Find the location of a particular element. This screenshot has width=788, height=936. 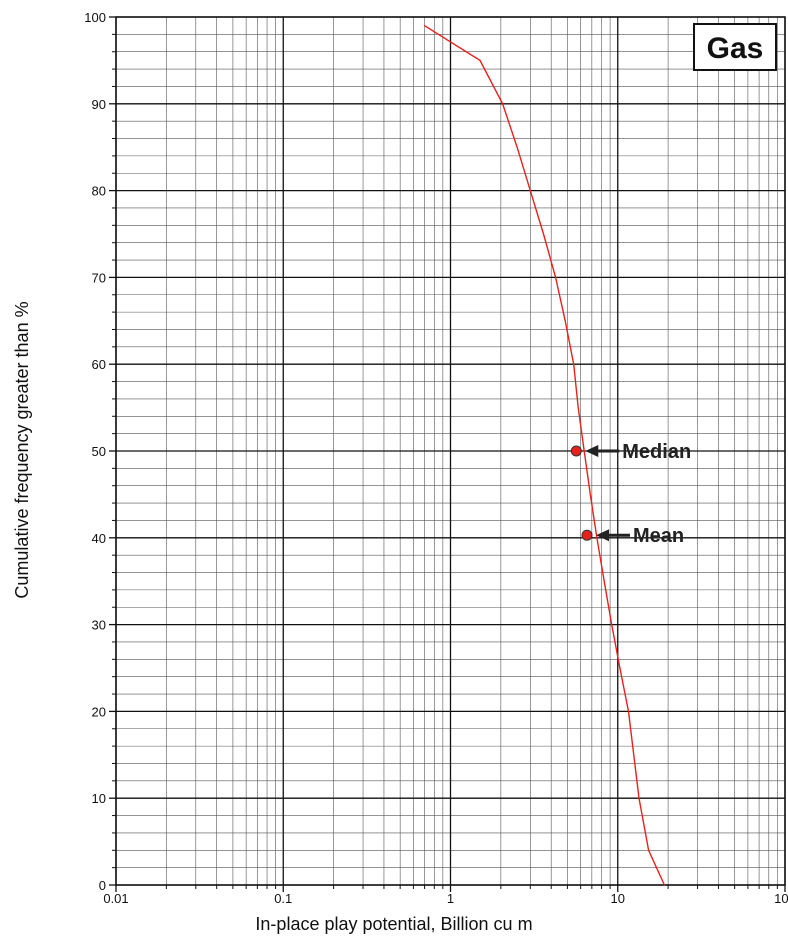

y-axis-title: Cumulative frequency greater than % is located at coordinates (22, 449).